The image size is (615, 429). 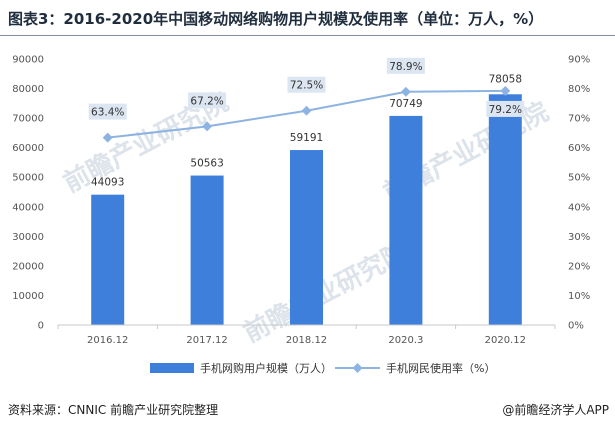 I want to click on y-right-tick-label: 40%, so click(x=579, y=207).